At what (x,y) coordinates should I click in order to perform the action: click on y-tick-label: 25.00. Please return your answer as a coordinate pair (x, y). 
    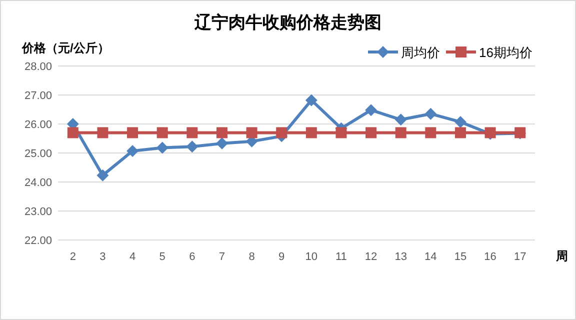
    Looking at the image, I should click on (38, 154).